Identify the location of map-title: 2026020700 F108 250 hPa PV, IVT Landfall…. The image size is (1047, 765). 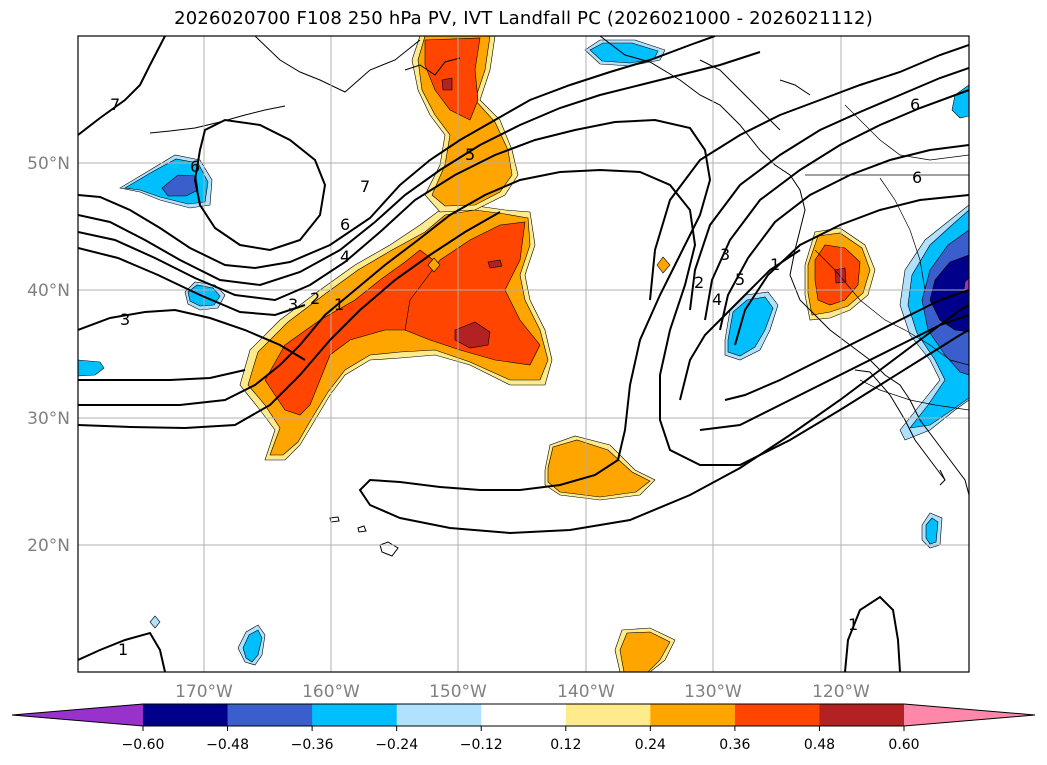
(523, 18).